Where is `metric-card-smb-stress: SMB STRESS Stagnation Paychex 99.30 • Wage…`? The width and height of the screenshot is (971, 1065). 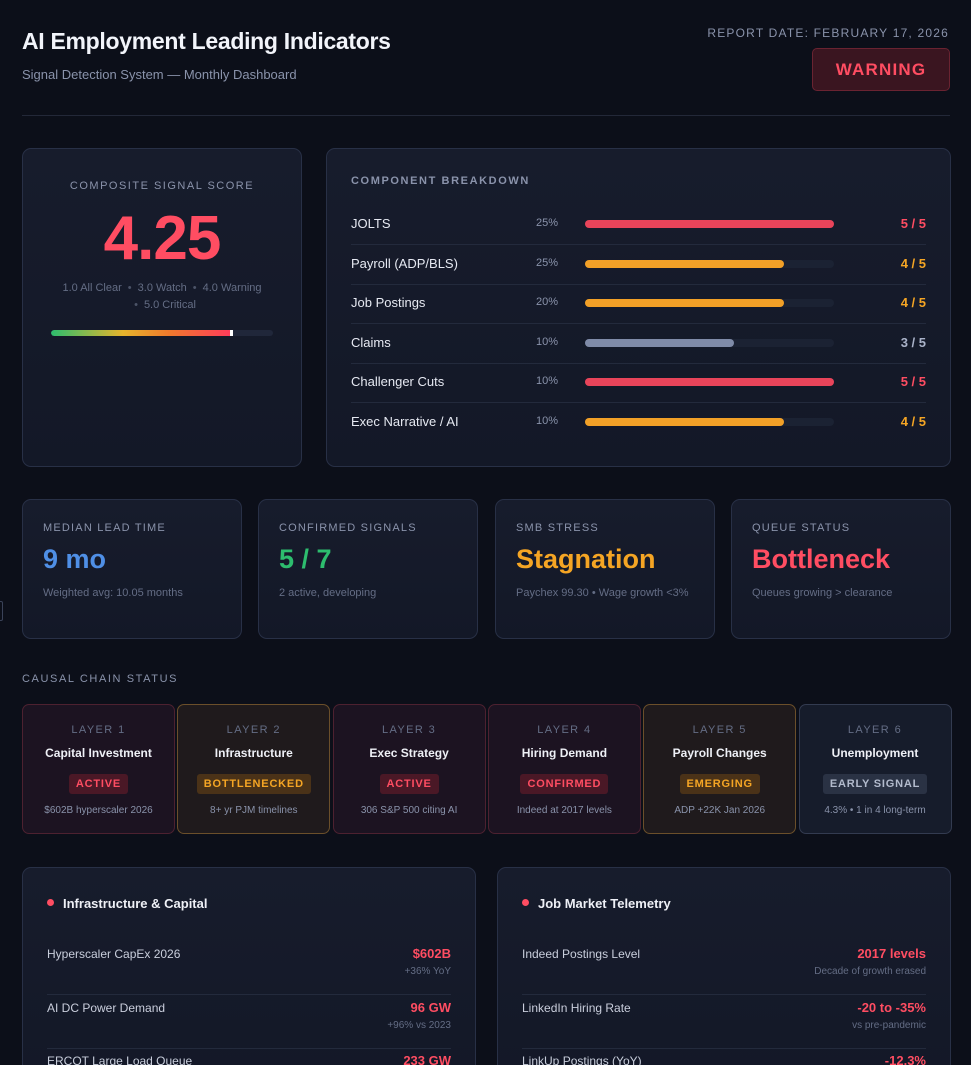
metric-card-smb-stress: SMB STRESS Stagnation Paychex 99.30 • Wage… is located at coordinates (605, 569).